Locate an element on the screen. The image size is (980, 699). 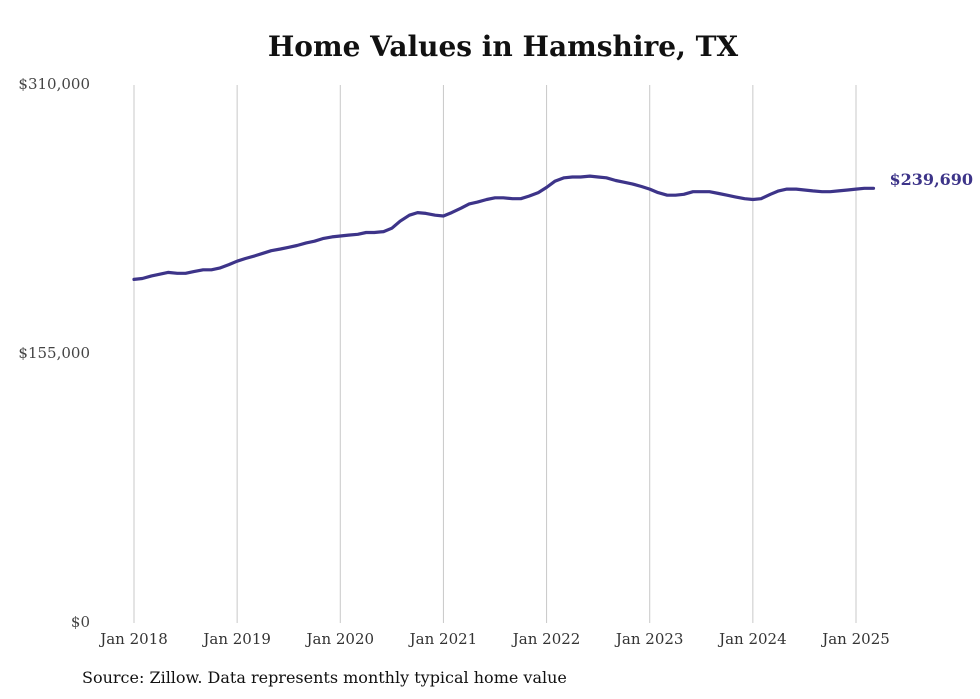
x-tick-label: Jan 2023 is located at coordinates (649, 639).